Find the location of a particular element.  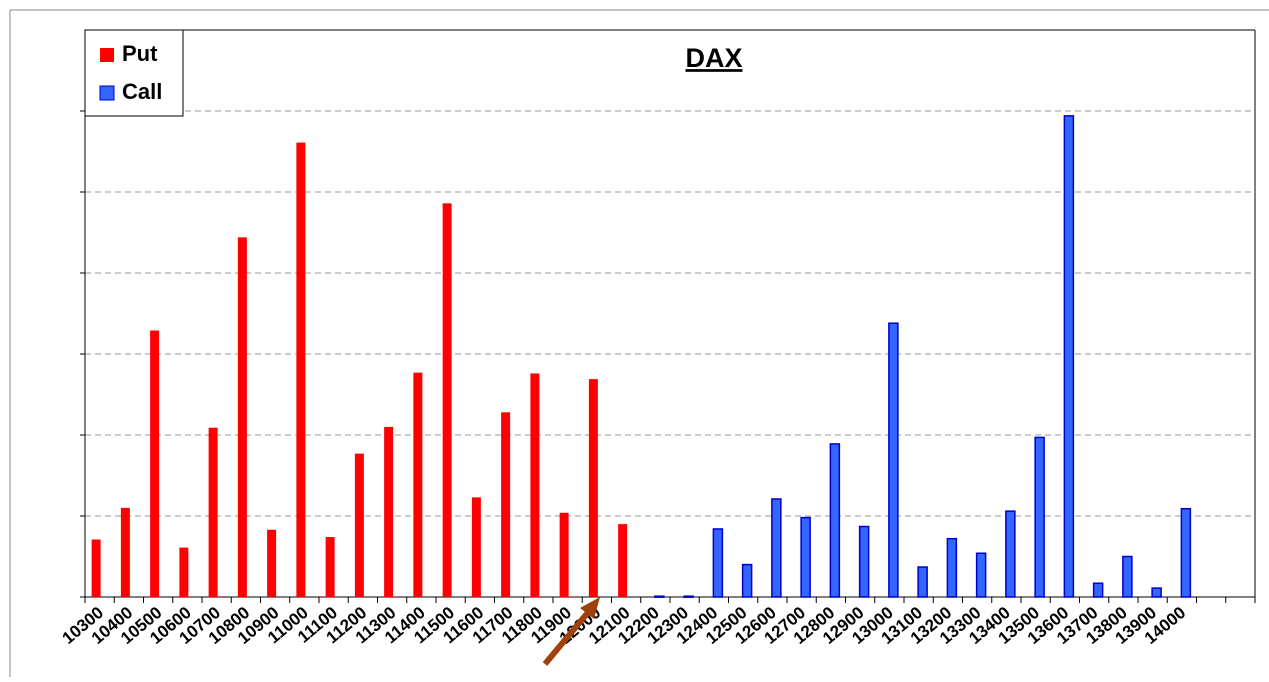

legend-box is located at coordinates (134, 73).